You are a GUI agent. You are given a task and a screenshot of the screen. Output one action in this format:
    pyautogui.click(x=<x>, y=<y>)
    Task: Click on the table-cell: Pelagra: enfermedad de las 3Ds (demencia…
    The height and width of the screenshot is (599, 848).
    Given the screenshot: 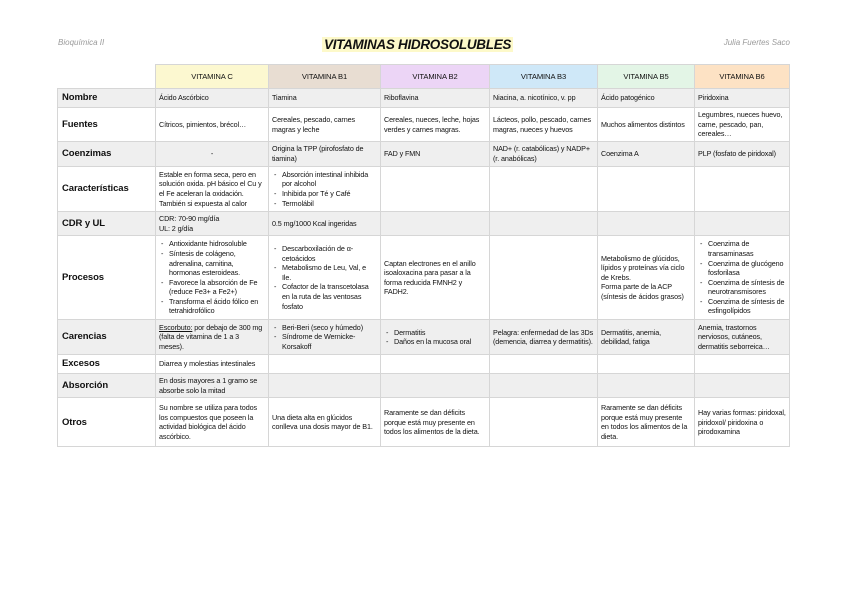 What is the action you would take?
    pyautogui.click(x=543, y=337)
    